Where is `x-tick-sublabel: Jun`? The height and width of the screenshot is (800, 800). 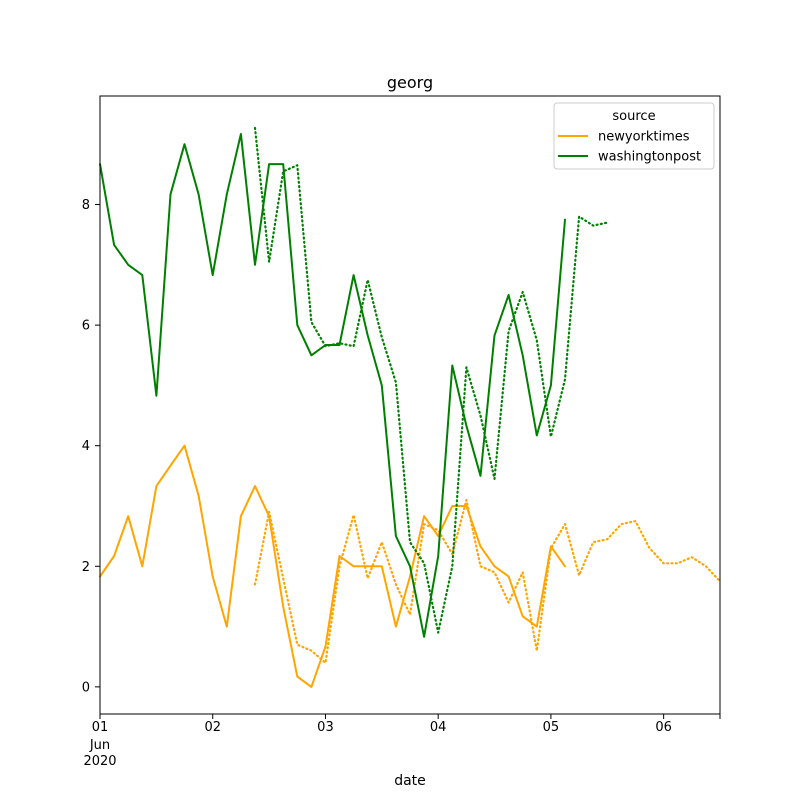 x-tick-sublabel: Jun is located at coordinates (99, 745).